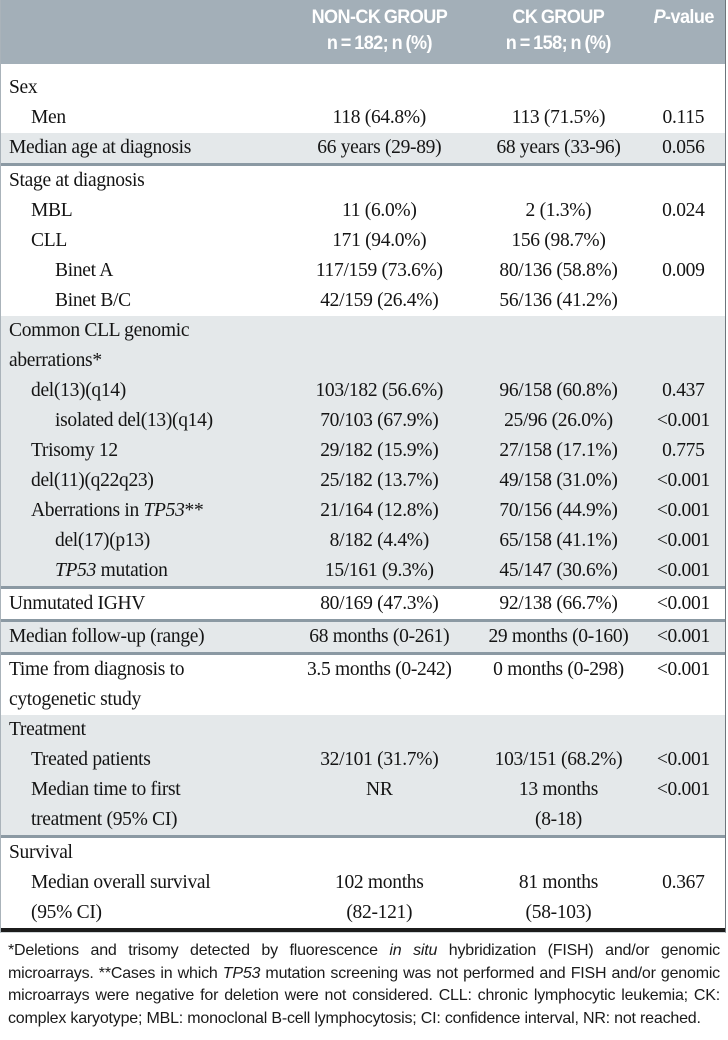 This screenshot has height=1040, width=728. What do you see at coordinates (142, 451) in the screenshot?
I see `row-label: Trisomy 12` at bounding box center [142, 451].